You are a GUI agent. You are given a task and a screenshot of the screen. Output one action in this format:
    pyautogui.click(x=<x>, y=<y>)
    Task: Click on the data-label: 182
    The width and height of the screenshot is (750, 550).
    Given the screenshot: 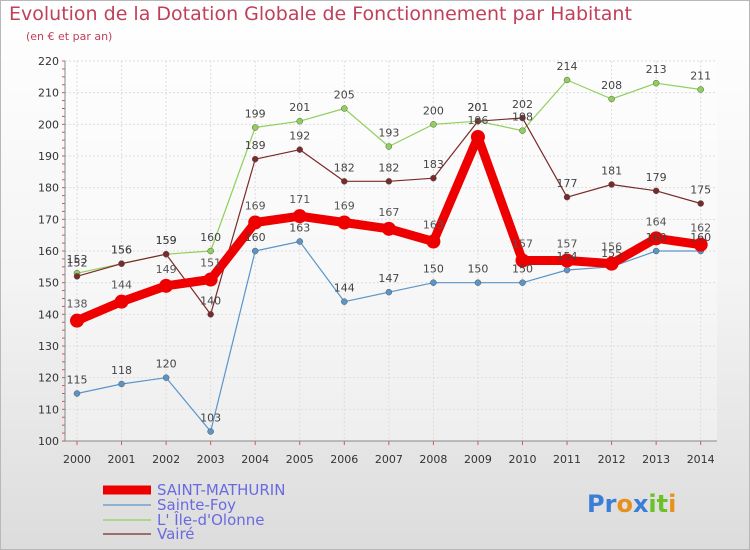 What is the action you would take?
    pyautogui.click(x=388, y=167)
    